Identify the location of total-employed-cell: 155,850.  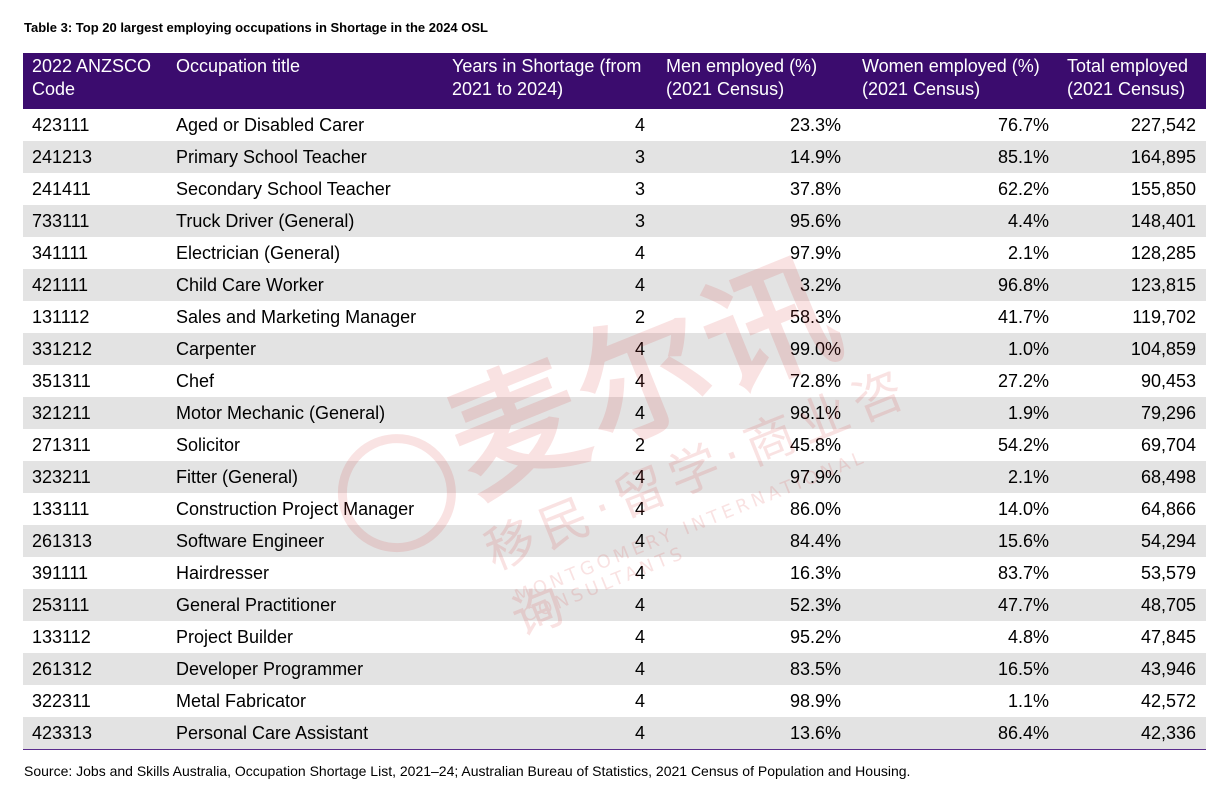
(1163, 188).